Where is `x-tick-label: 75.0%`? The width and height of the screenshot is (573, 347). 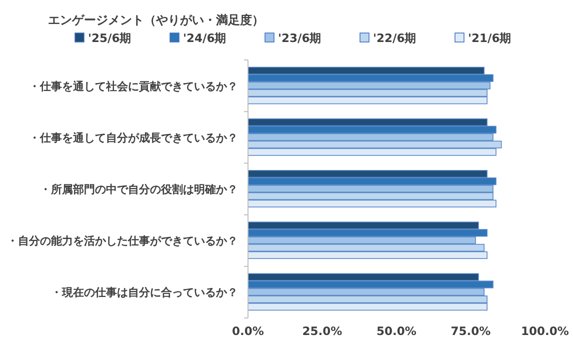
x-tick-label: 75.0% is located at coordinates (471, 331).